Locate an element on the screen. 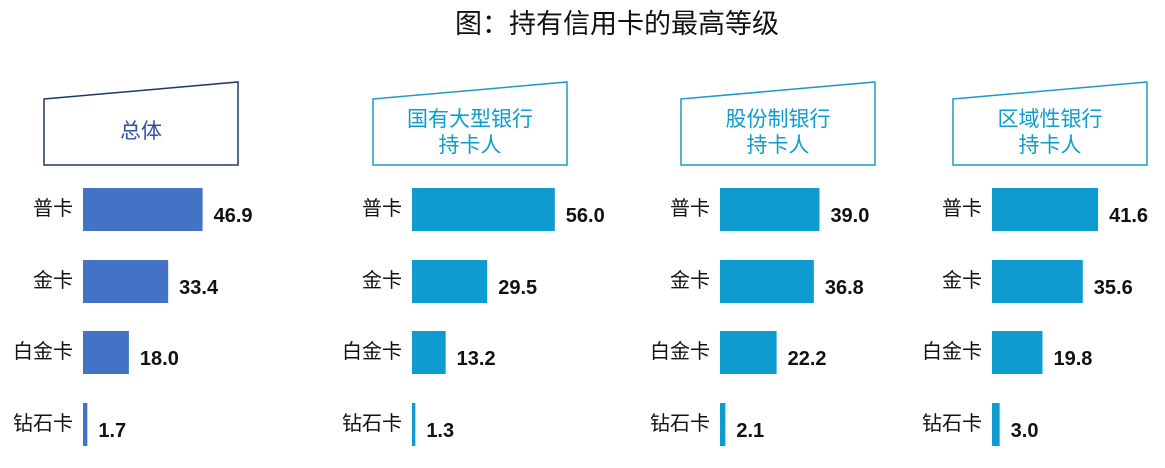 This screenshot has height=468, width=1165. bar-value-label: 39.0 is located at coordinates (849, 216).